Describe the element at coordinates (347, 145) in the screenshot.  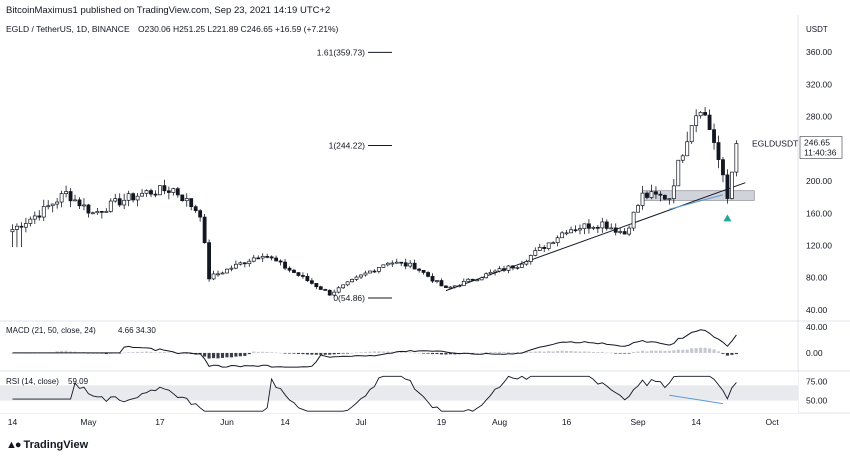
I see `fib-label: 1(244.22)` at that location.